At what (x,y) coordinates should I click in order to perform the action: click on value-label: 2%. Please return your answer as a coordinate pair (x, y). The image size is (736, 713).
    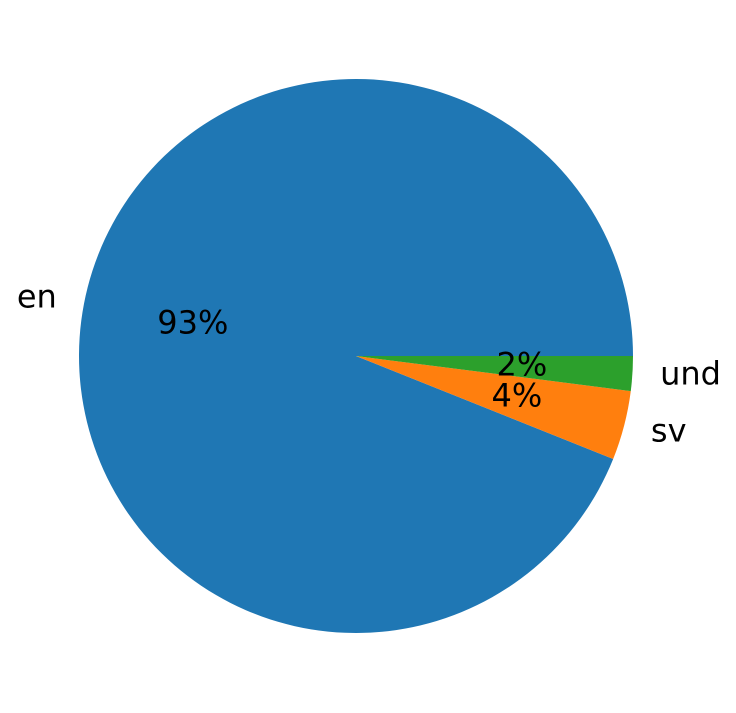
    Looking at the image, I should click on (521, 365).